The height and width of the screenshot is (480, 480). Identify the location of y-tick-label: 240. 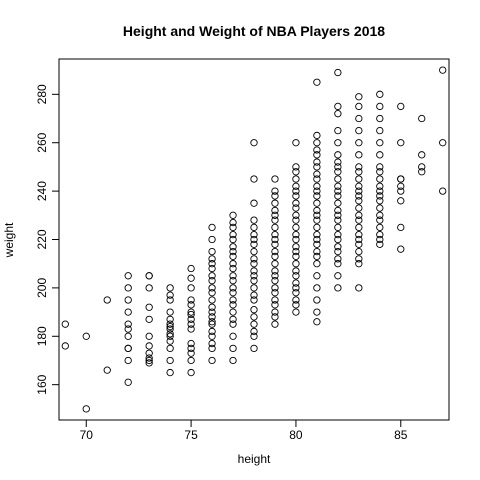
(42, 191).